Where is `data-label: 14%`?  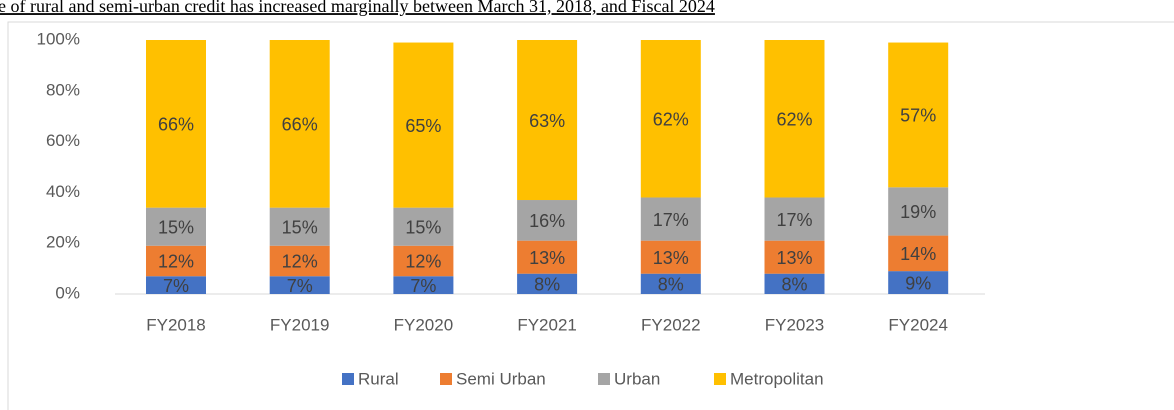
data-label: 14% is located at coordinates (918, 254).